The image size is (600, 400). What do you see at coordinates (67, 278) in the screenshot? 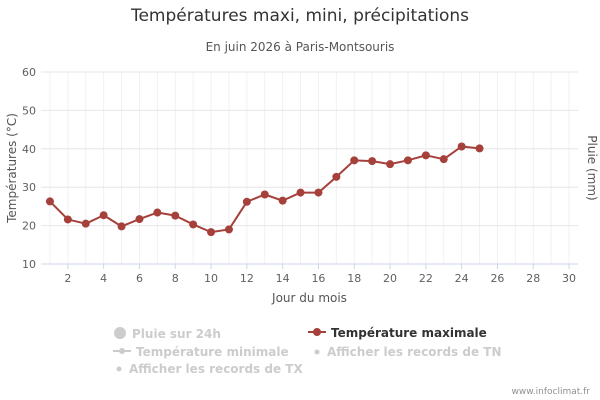
I see `x-tick-label: 2` at bounding box center [67, 278].